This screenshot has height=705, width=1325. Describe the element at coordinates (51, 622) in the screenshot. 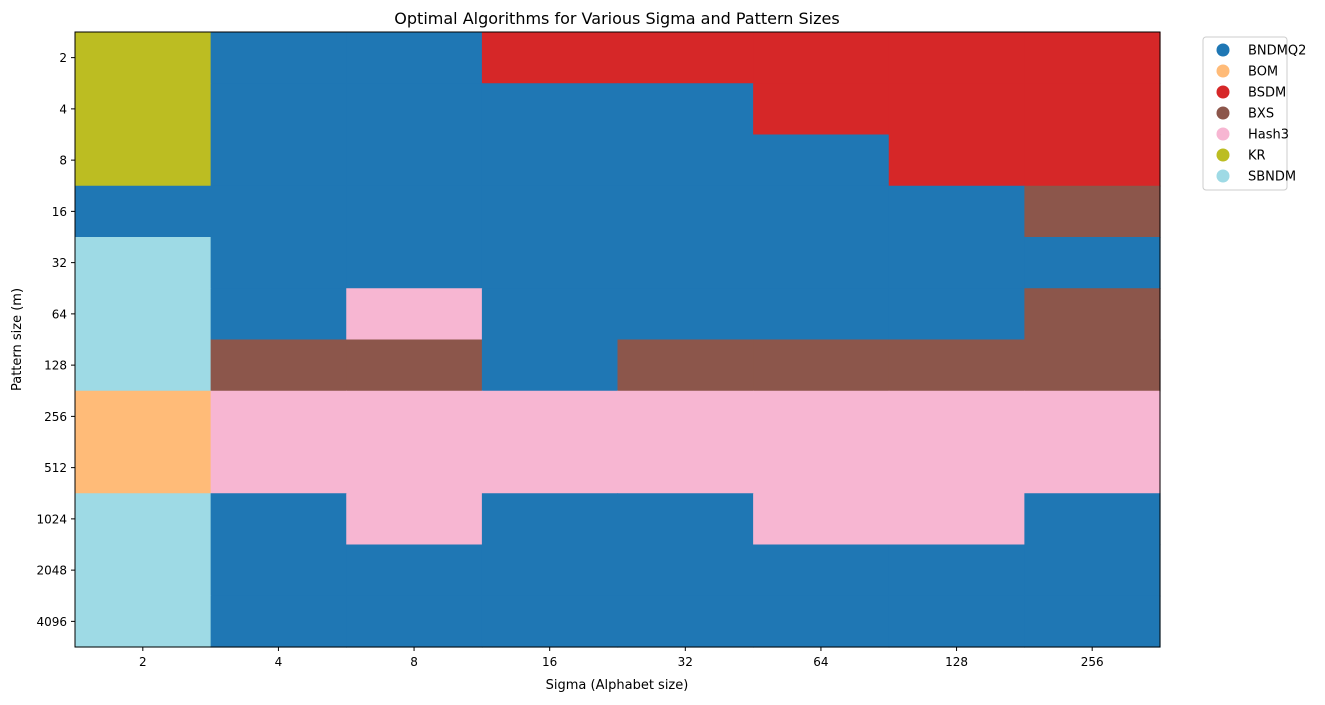

I see `y-tick-label: 4096` at that location.